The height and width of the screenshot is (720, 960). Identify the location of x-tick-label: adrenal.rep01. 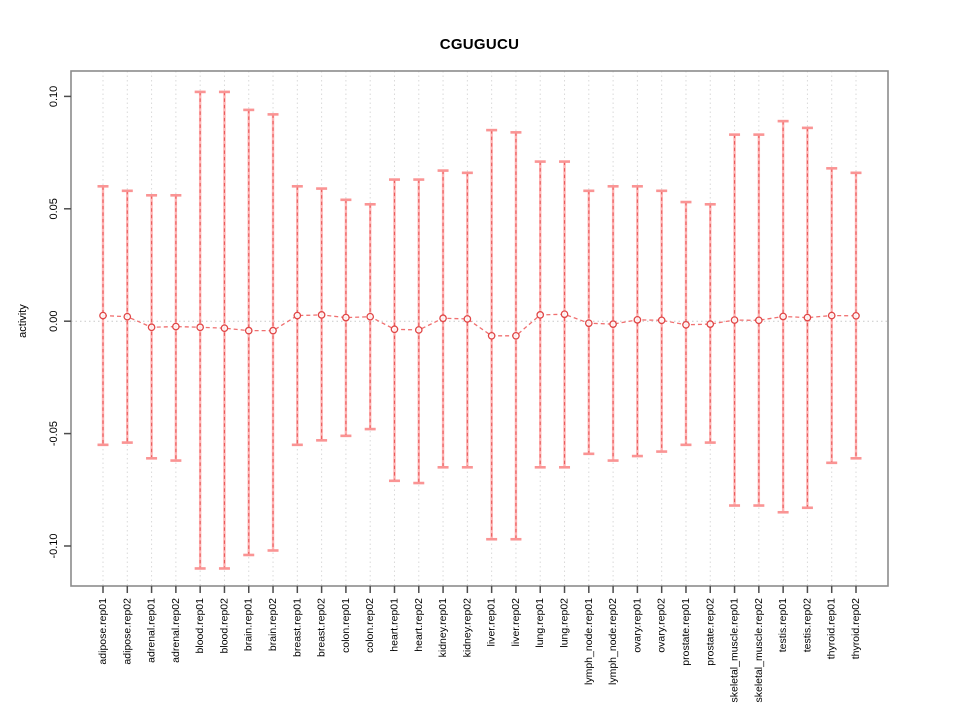
(152, 630).